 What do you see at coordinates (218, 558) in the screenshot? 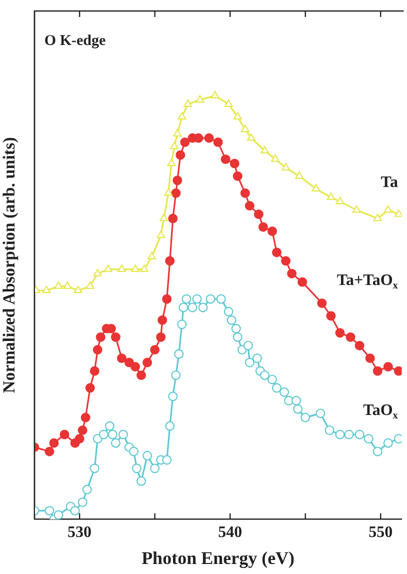
I see `x-axis-title: Photon Energy (eV)` at bounding box center [218, 558].